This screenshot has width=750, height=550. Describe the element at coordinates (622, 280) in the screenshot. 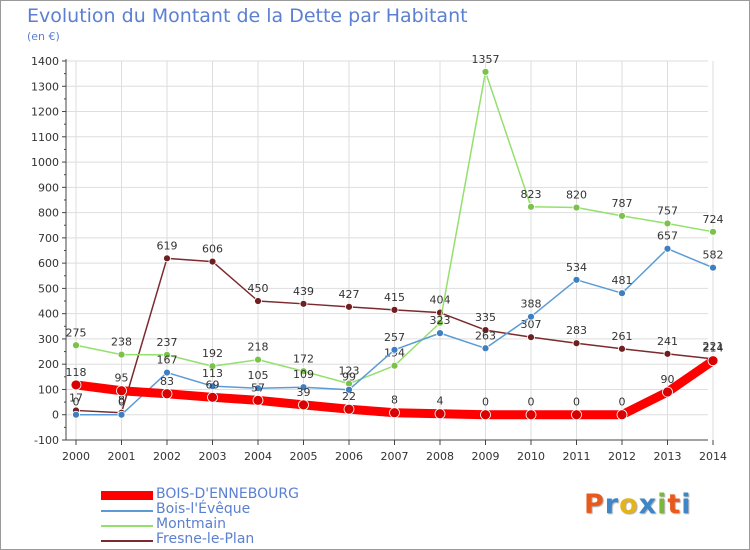

I see `data-label-bois-l-eveque: 481` at that location.